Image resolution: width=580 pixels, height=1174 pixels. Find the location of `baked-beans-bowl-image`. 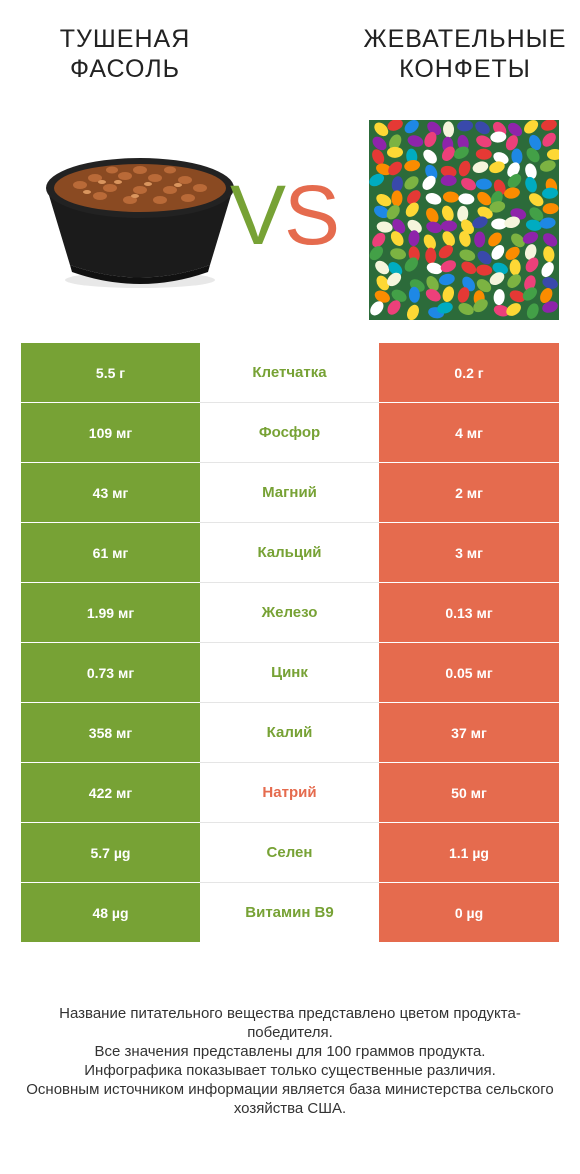

baked-beans-bowl-image is located at coordinates (140, 223).